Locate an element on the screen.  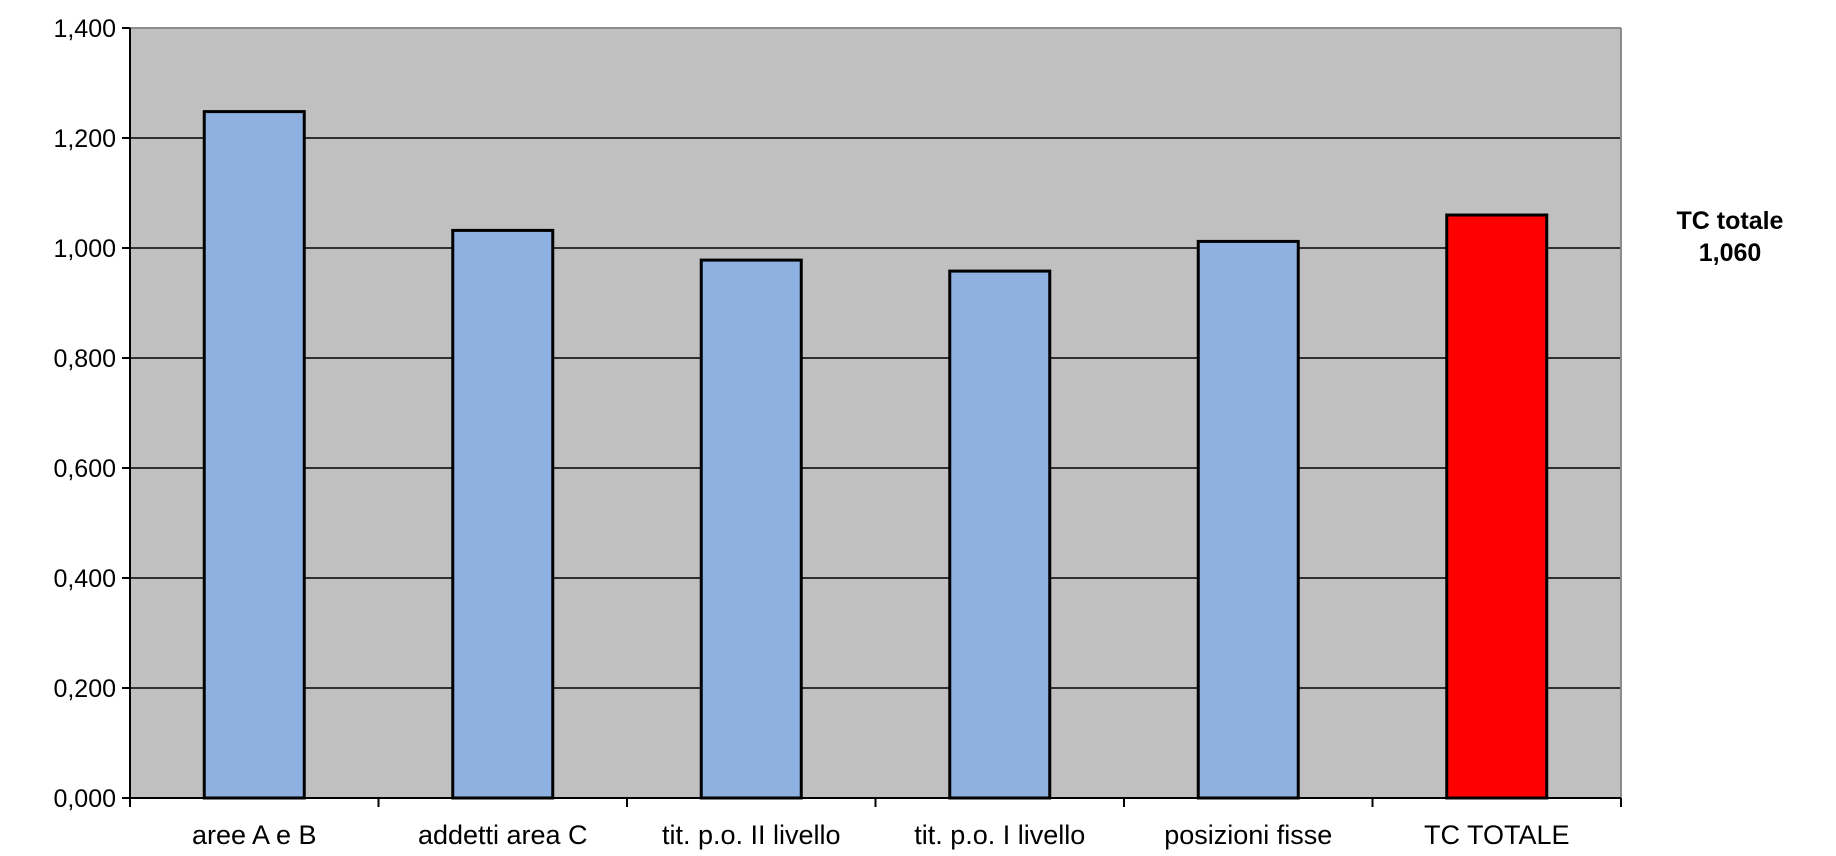
y-tick-label: 1,200 is located at coordinates (84, 139).